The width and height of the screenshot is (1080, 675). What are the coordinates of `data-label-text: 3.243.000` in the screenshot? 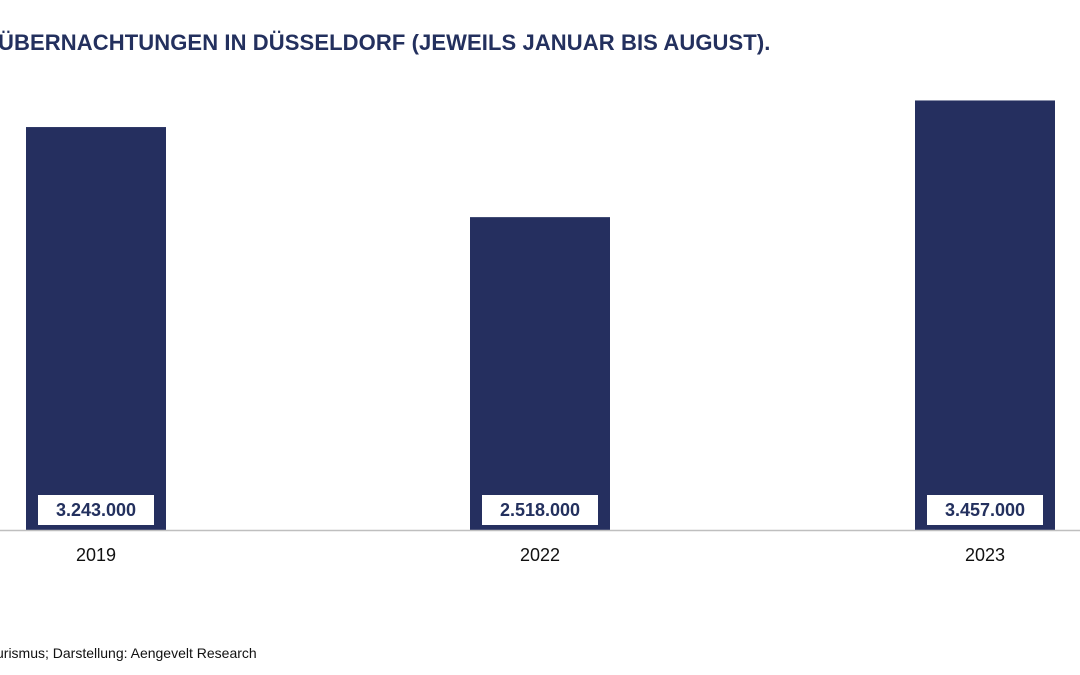 It's located at (96, 510).